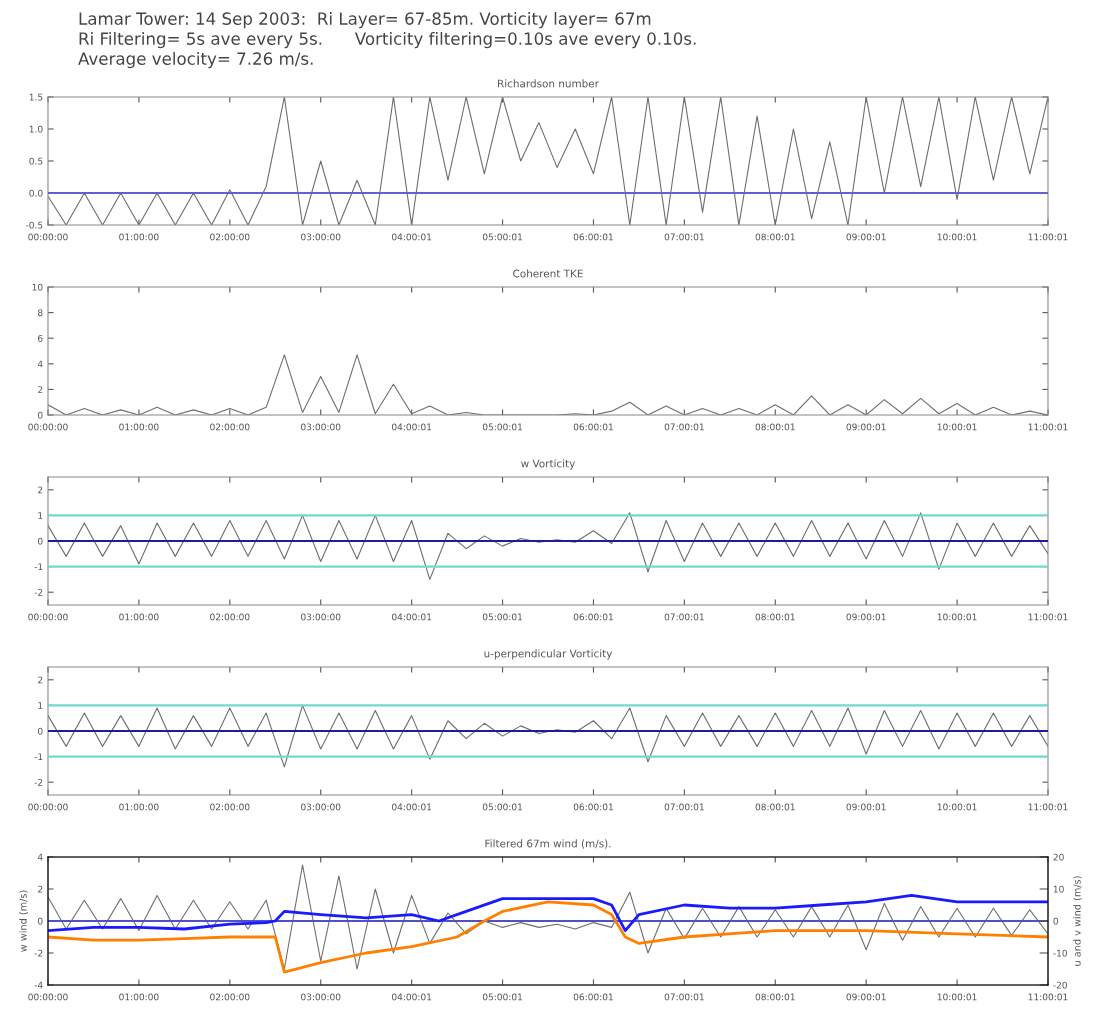  Describe the element at coordinates (548, 273) in the screenshot. I see `chart-title: Coherent TKE` at that location.